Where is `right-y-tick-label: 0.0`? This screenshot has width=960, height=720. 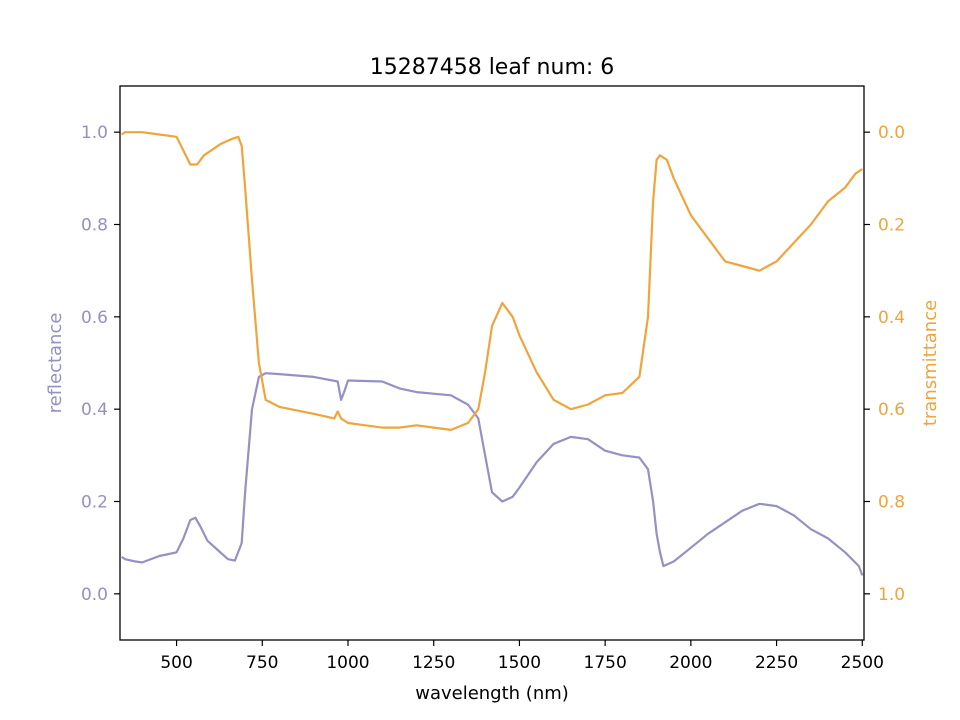
right-y-tick-label: 0.0 is located at coordinates (891, 133).